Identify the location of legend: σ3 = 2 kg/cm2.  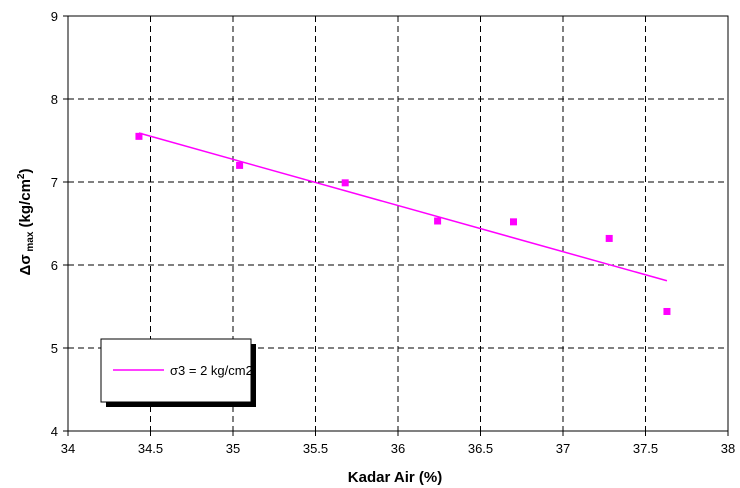
(178, 372).